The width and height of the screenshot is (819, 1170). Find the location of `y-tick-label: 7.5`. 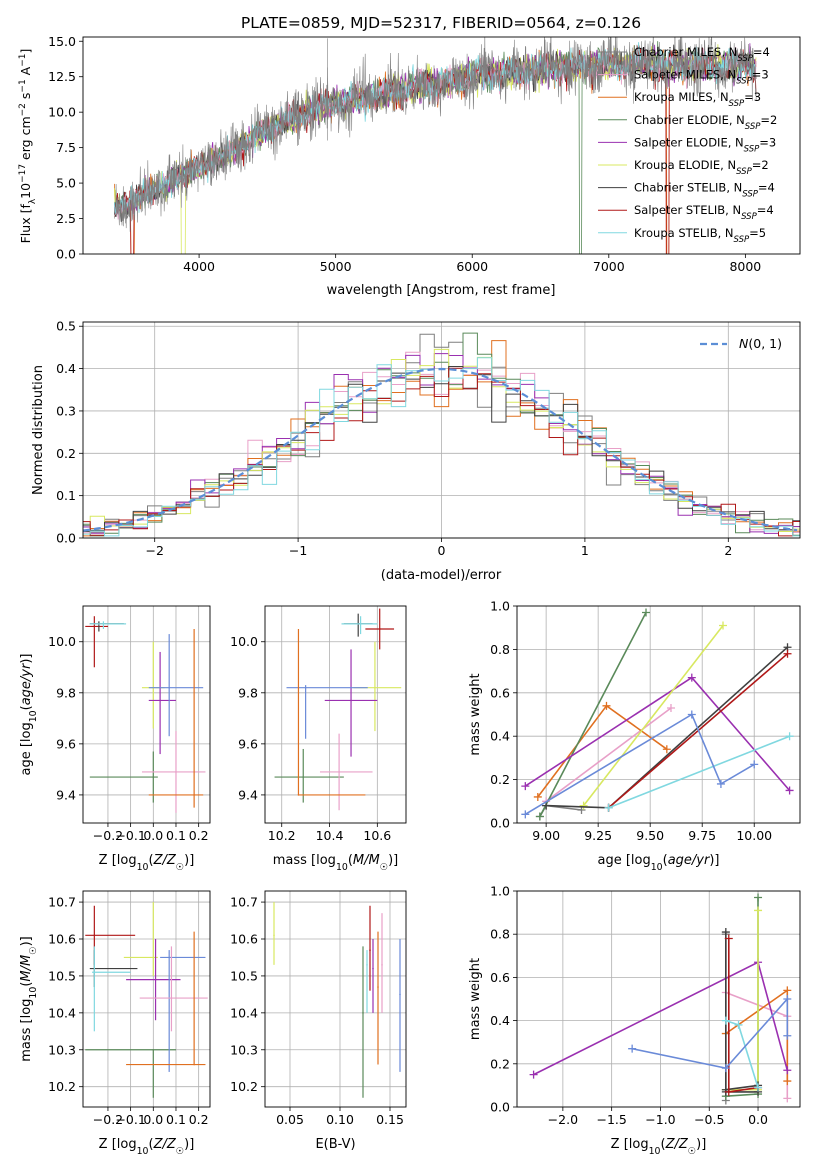

y-tick-label: 7.5 is located at coordinates (66, 147).